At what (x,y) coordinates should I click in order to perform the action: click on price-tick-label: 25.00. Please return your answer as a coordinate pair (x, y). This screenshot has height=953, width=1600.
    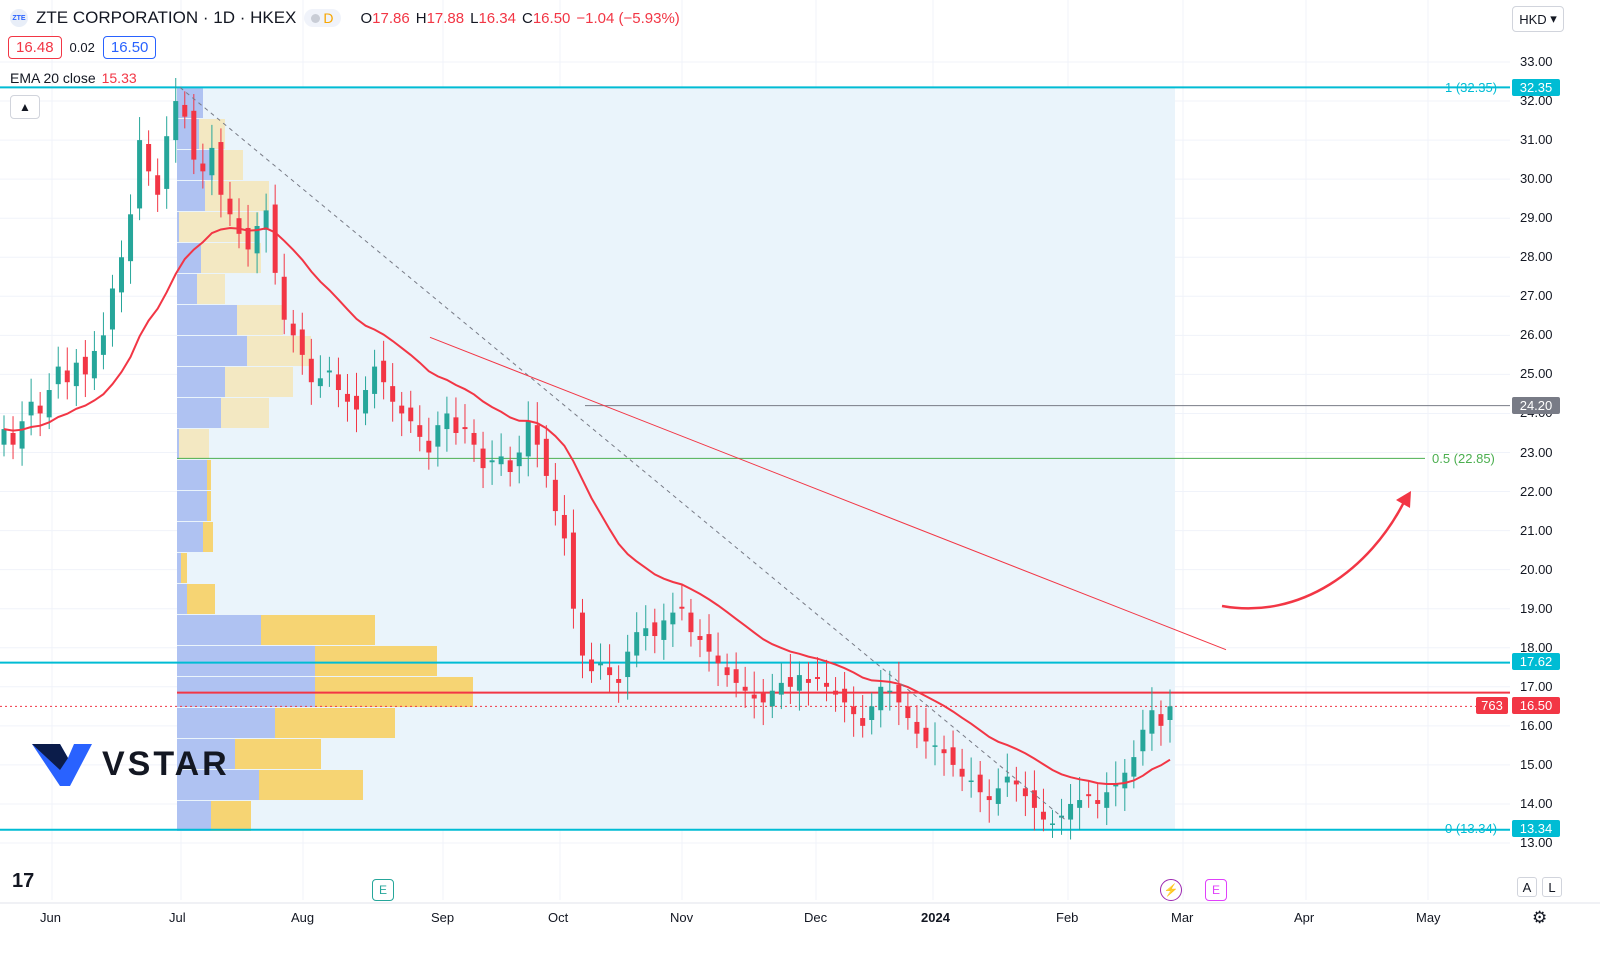
    Looking at the image, I should click on (1536, 374).